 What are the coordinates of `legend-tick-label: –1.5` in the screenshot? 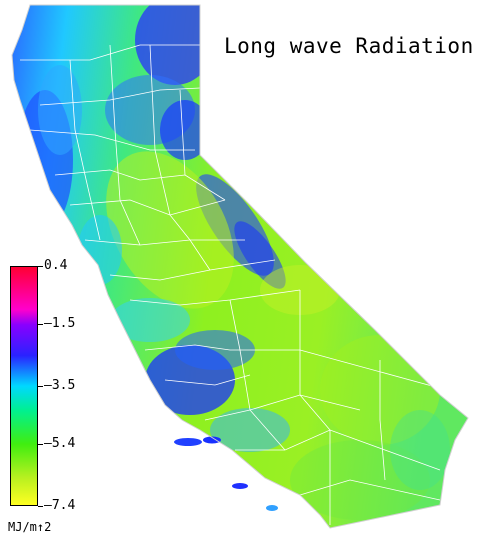 It's located at (60, 323).